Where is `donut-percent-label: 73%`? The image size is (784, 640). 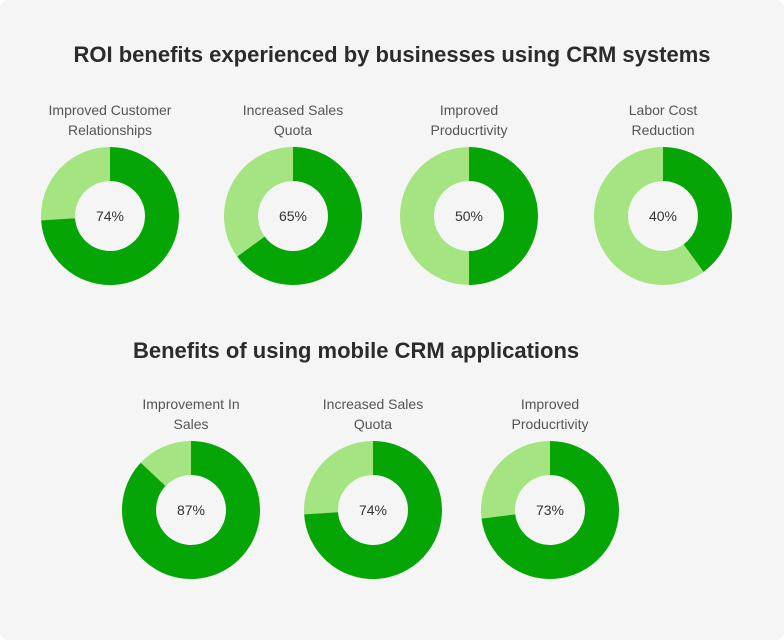
donut-percent-label: 73% is located at coordinates (550, 510).